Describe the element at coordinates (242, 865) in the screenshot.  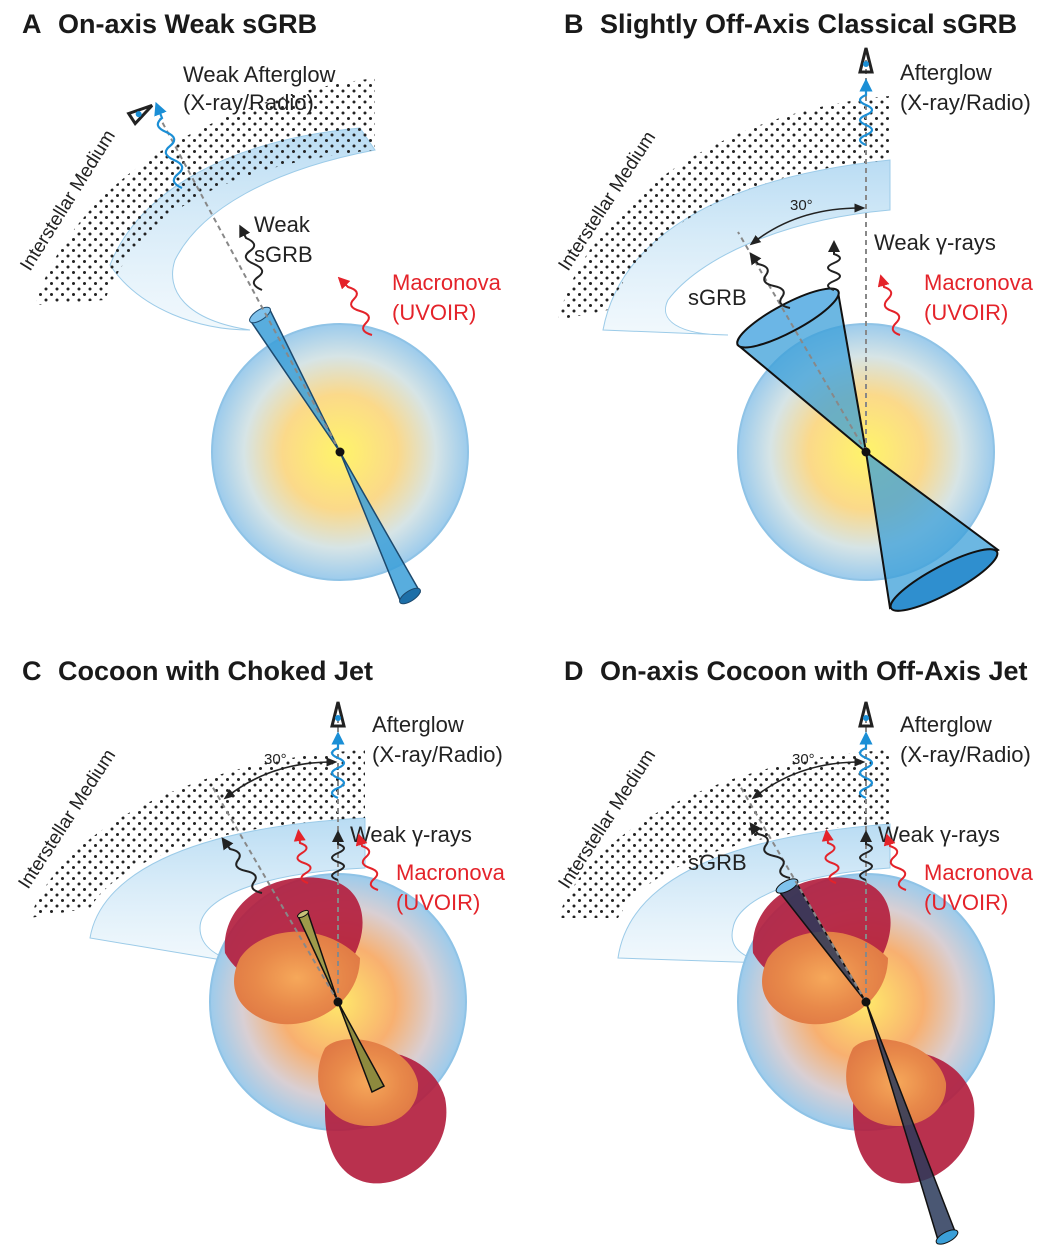
I see `panel-c-offaxis-wave` at that location.